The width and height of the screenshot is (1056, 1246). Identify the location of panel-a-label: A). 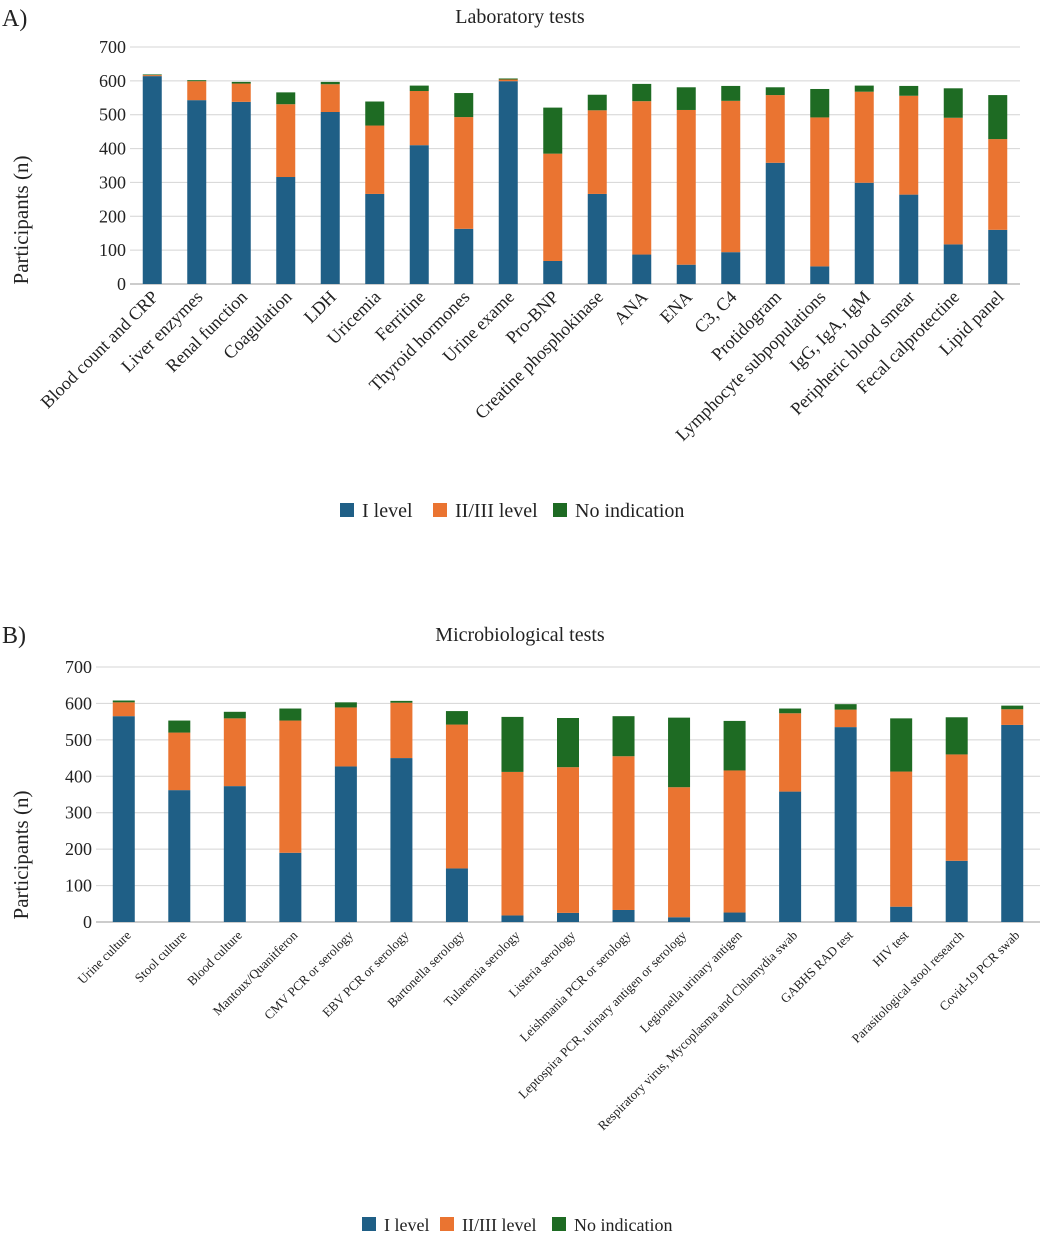
(14, 19).